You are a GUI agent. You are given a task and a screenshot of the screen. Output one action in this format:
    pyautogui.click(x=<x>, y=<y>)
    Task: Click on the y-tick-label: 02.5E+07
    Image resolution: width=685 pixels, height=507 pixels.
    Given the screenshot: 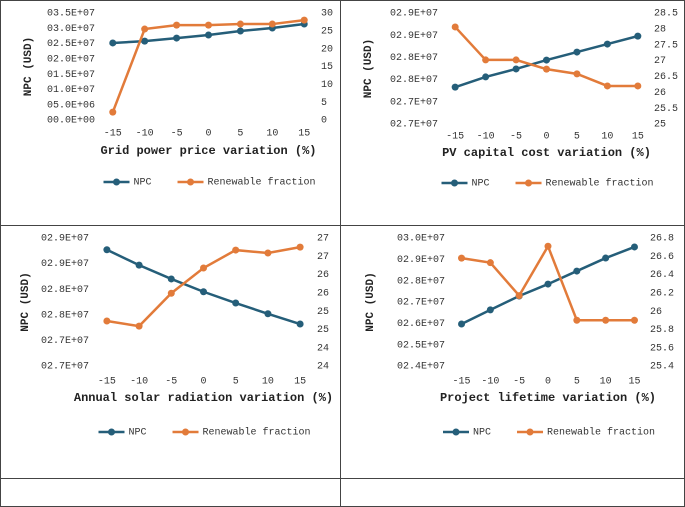 What is the action you would take?
    pyautogui.click(x=421, y=345)
    